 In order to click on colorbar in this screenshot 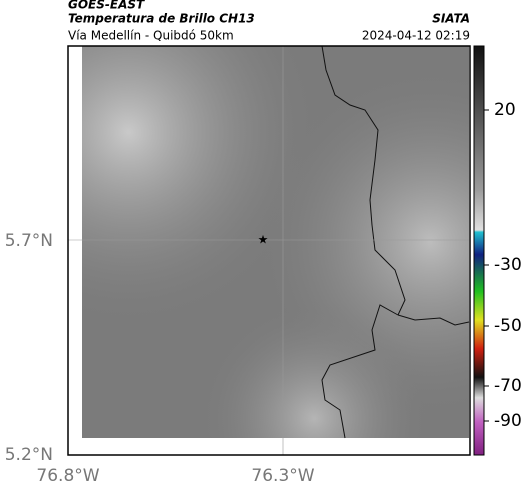, I will do `click(479, 250)`.